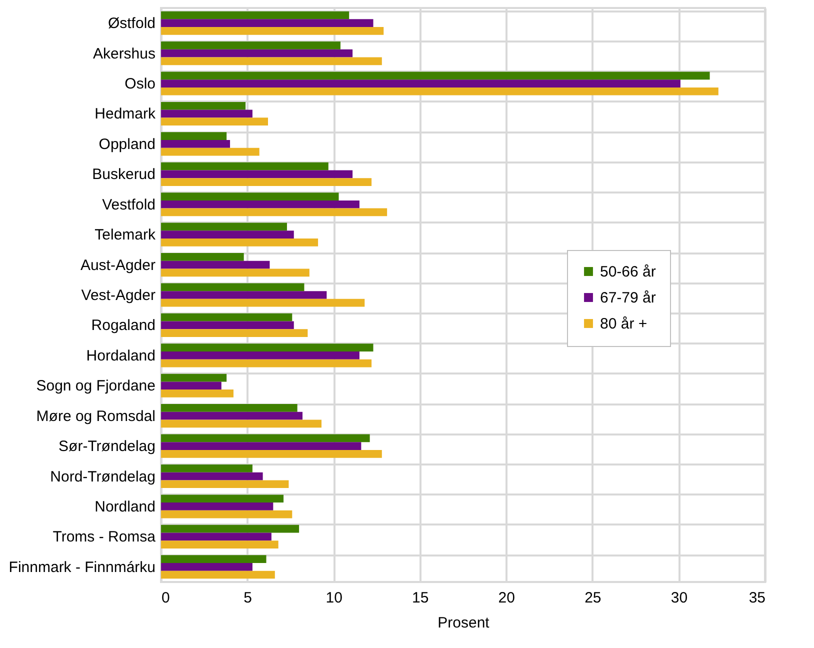 The width and height of the screenshot is (814, 648). Describe the element at coordinates (624, 324) in the screenshot. I see `legend-label: 80 år +` at that location.